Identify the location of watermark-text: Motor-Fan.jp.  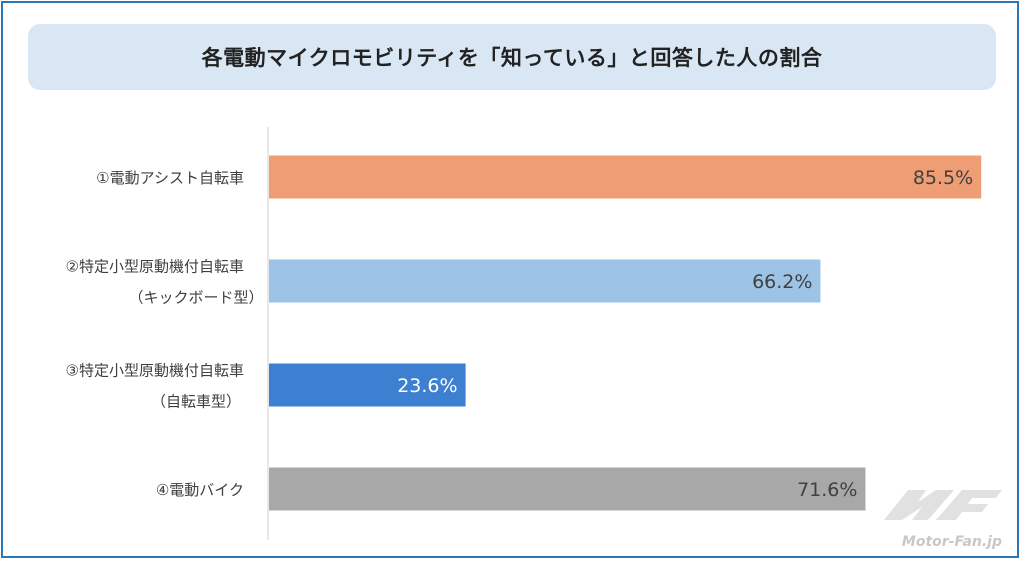
(951, 542).